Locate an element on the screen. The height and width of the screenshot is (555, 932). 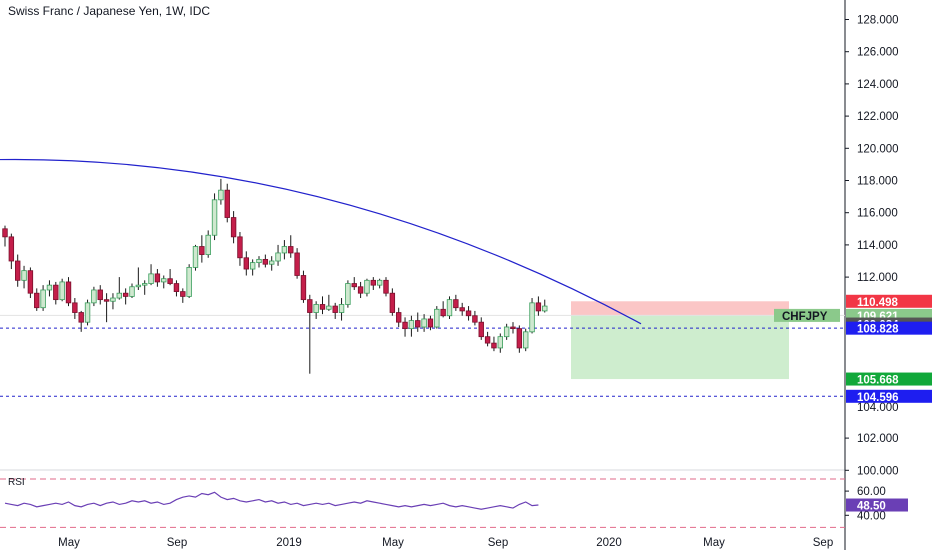
price-badge-bg is located at coordinates (889, 396).